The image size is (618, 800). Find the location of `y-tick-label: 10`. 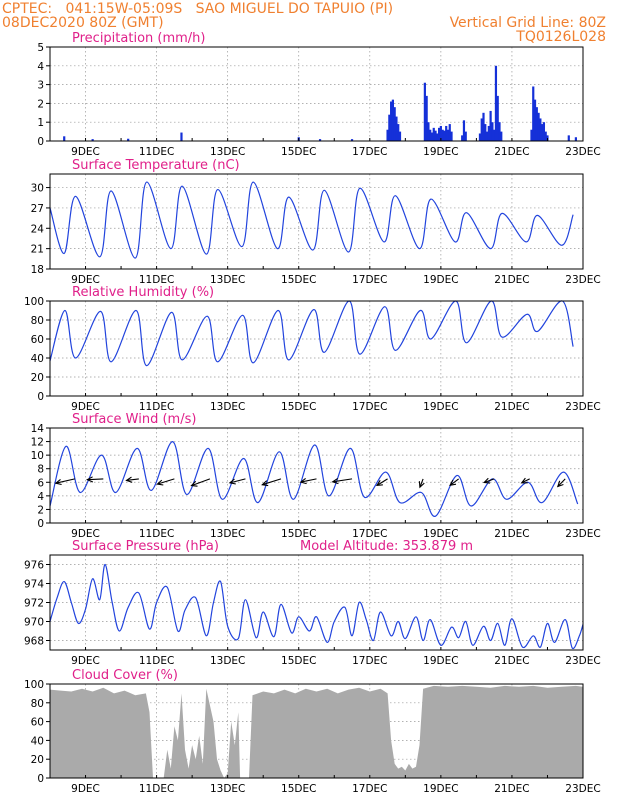

y-tick-label: 10 is located at coordinates (37, 456).